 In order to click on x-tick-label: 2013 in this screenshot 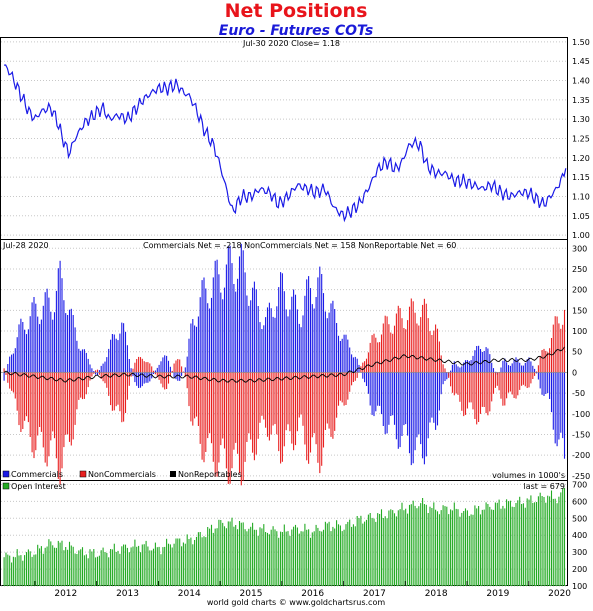, I will do `click(127, 594)`.